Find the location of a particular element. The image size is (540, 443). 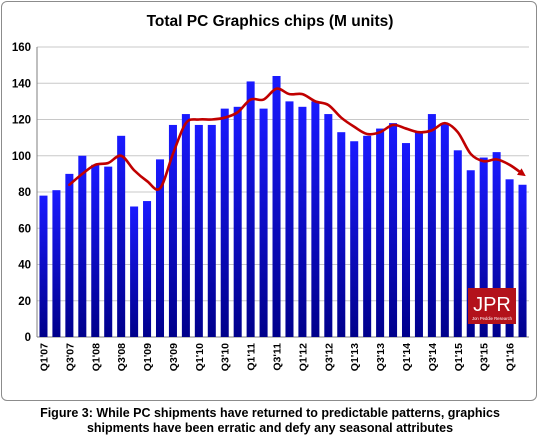

x-tick-label: Q3'13 is located at coordinates (381, 357).